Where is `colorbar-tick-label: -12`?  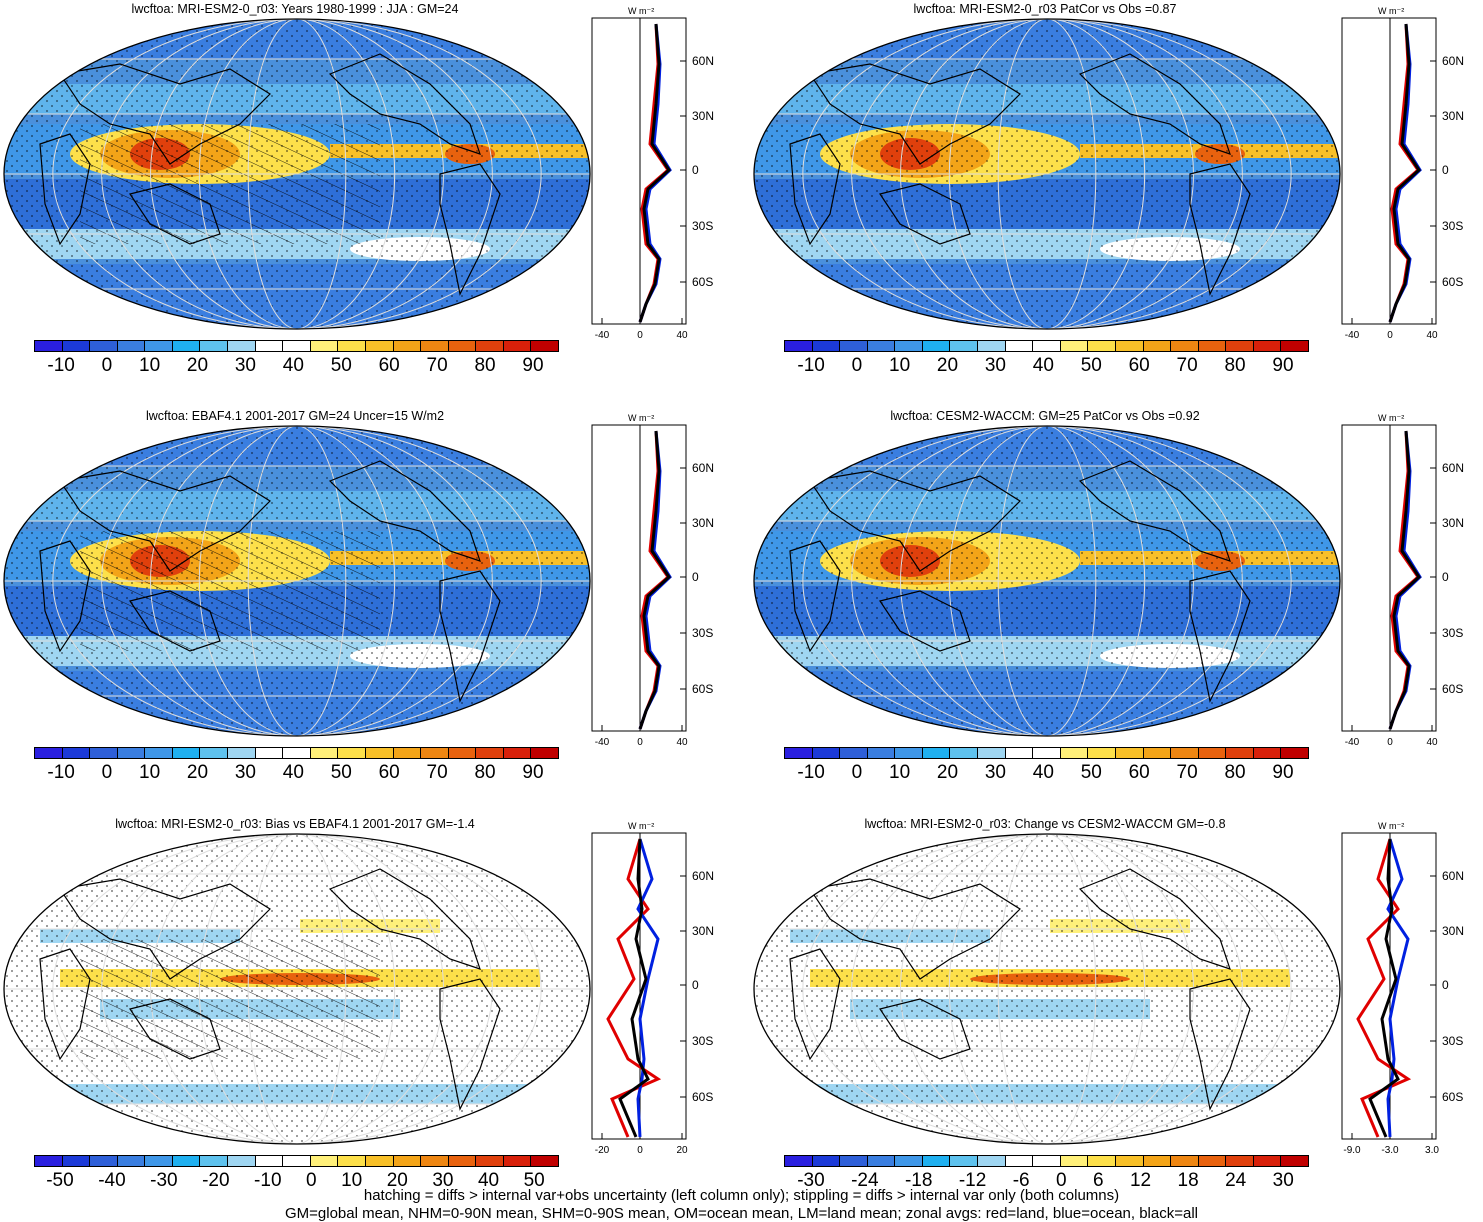 colorbar-tick-label: -12 is located at coordinates (972, 1180).